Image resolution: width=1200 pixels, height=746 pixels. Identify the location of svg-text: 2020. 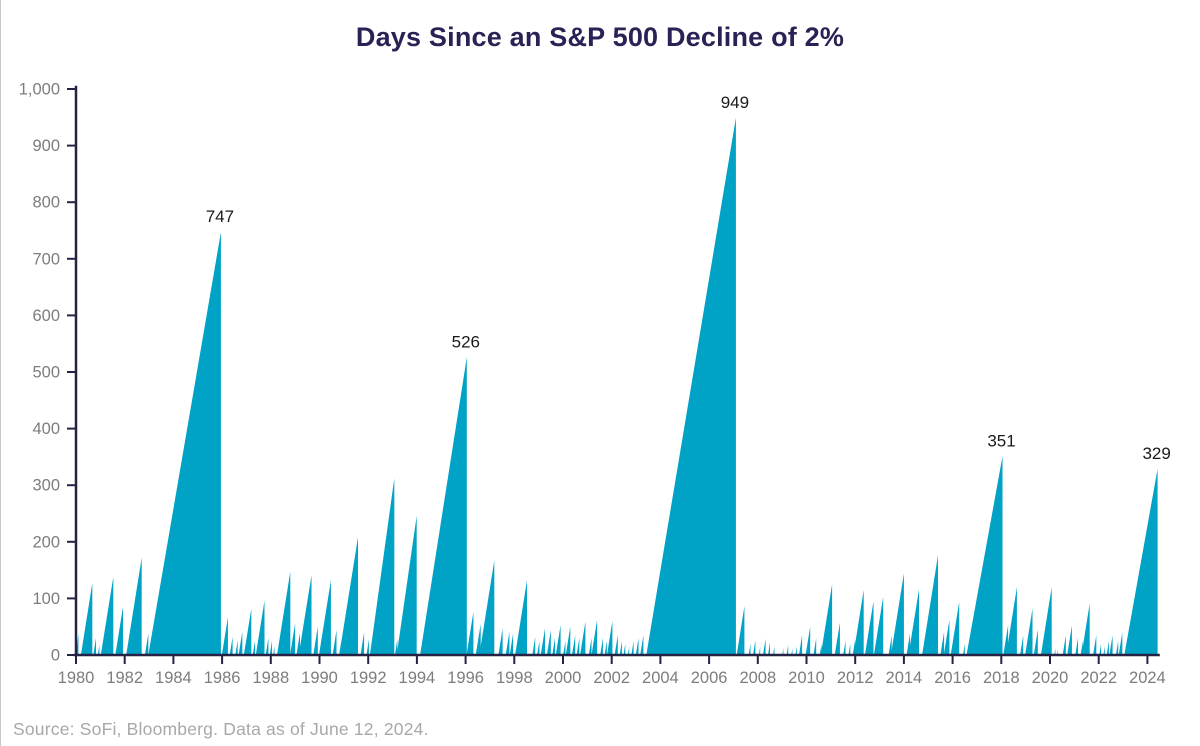
(1050, 678).